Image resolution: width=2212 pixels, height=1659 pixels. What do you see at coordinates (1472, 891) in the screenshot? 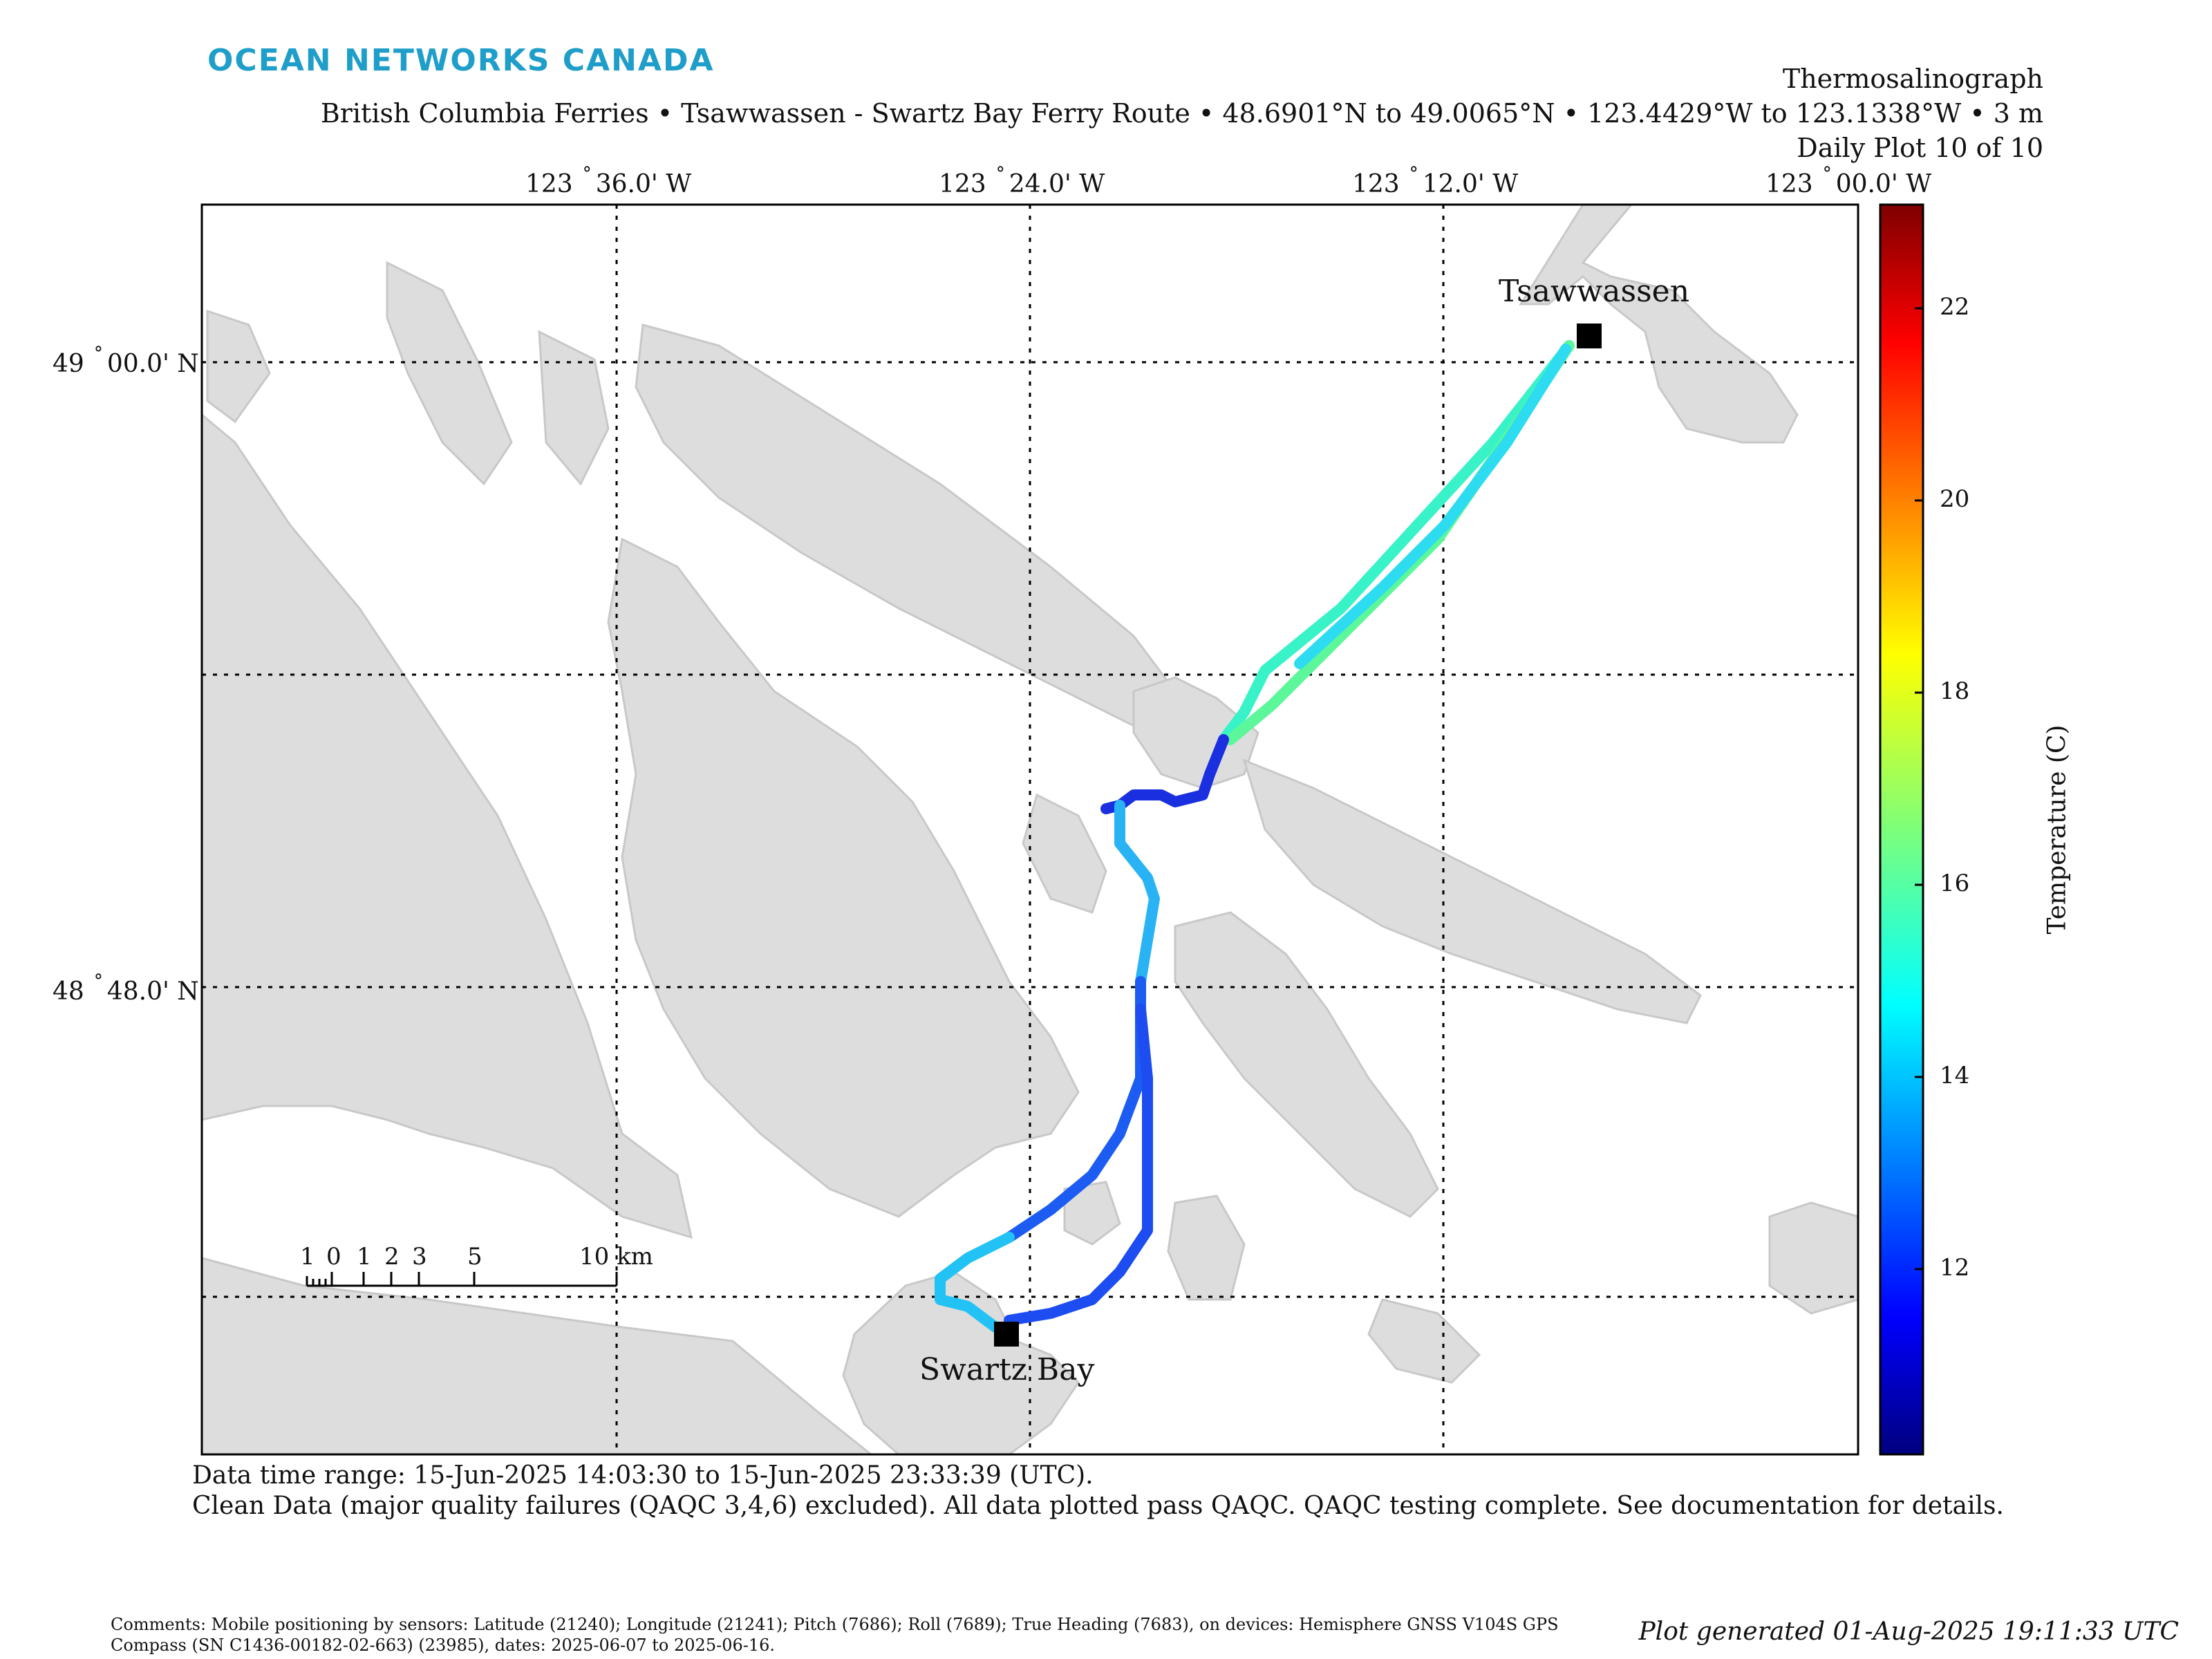
I see `land-saturna-island` at bounding box center [1472, 891].